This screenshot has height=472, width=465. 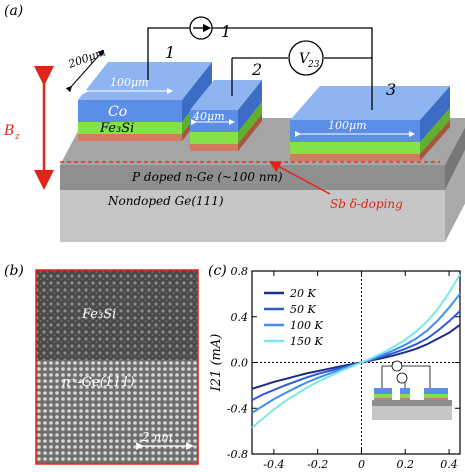 What do you see at coordinates (237, 454) in the screenshot?
I see `y-tick-label: -0.8` at bounding box center [237, 454].